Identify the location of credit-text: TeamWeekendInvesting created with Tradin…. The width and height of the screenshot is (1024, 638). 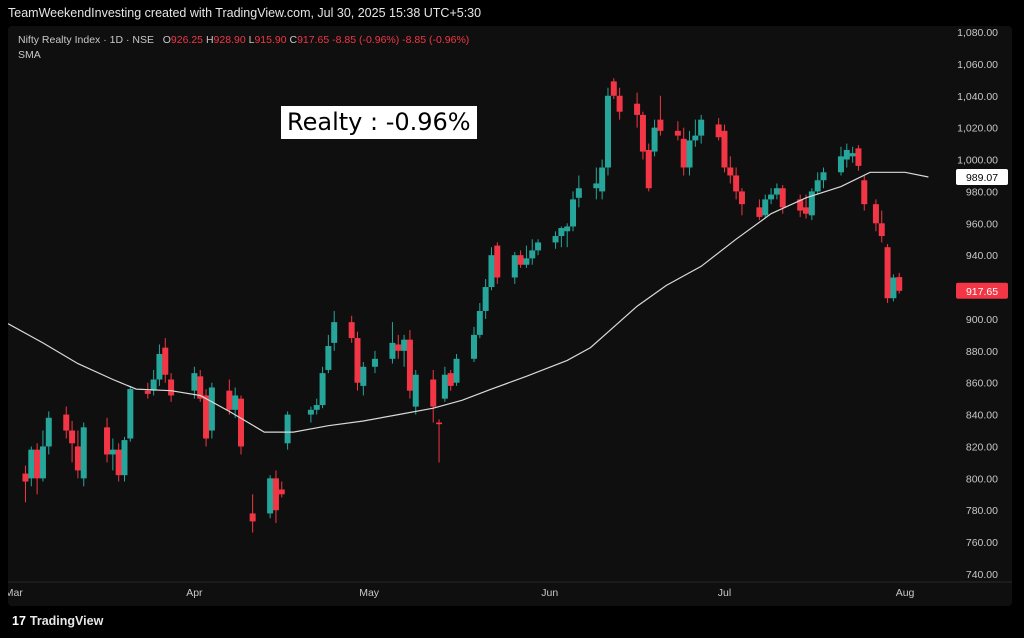
(245, 13).